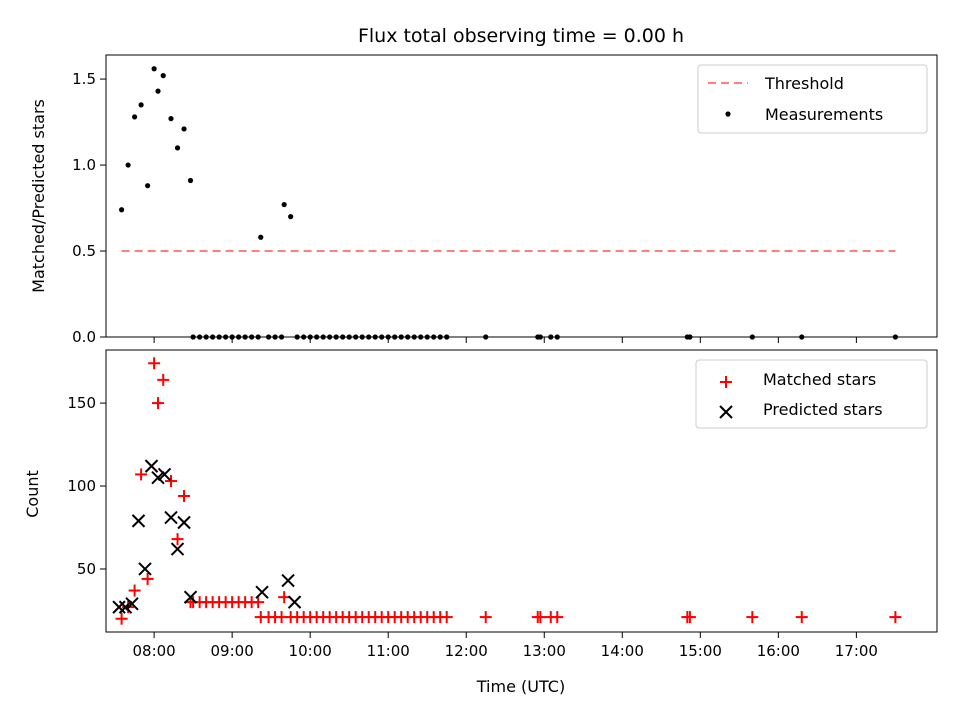  What do you see at coordinates (81, 403) in the screenshot?
I see `y-tick-label: 150` at bounding box center [81, 403].